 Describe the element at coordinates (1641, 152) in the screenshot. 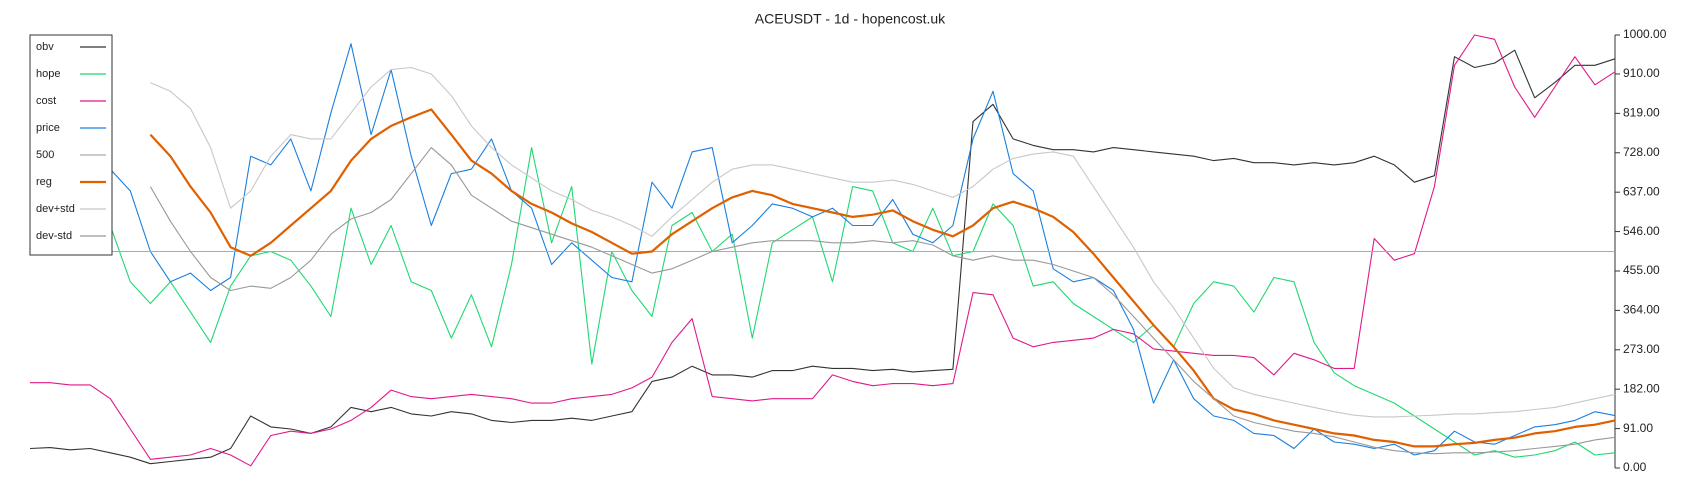

I see `y-tick-label: 728.00` at that location.